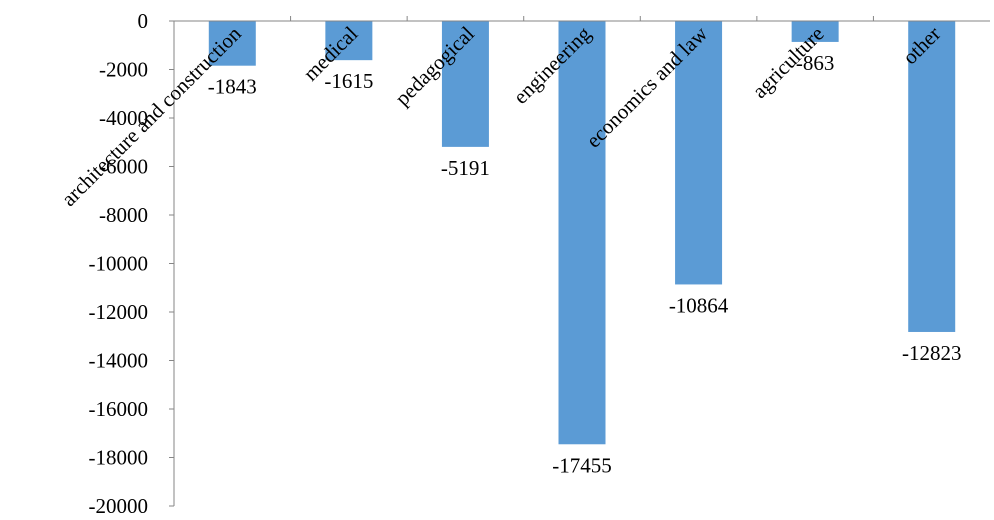 This screenshot has width=994, height=520. Describe the element at coordinates (119, 506) in the screenshot. I see `y-tick-label: -20000` at that location.